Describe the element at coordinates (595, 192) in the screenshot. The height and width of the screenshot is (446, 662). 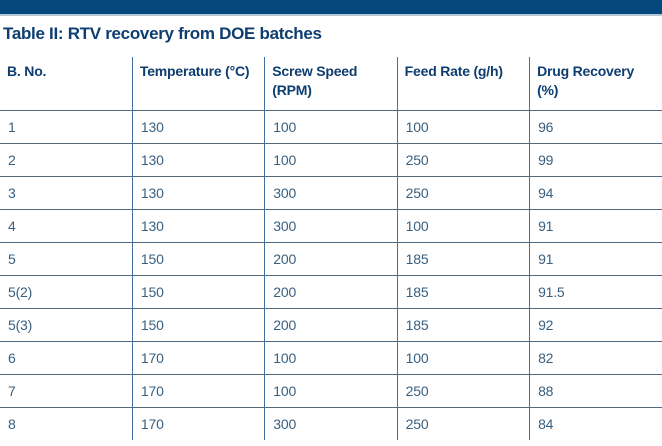
I see `table-cell: 94` at that location.